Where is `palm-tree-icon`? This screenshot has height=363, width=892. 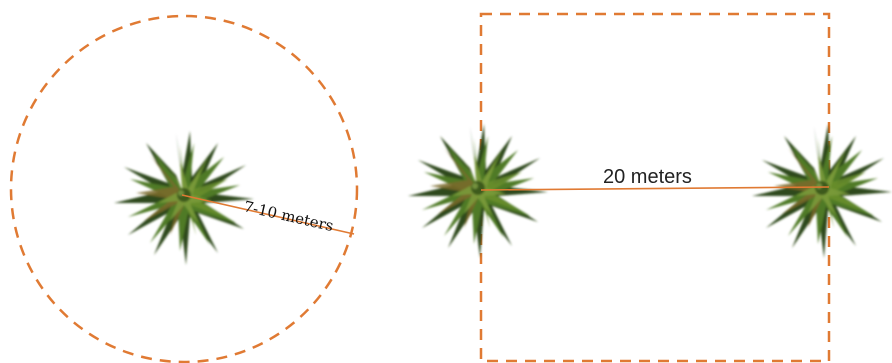 palm-tree-icon is located at coordinates (184, 198).